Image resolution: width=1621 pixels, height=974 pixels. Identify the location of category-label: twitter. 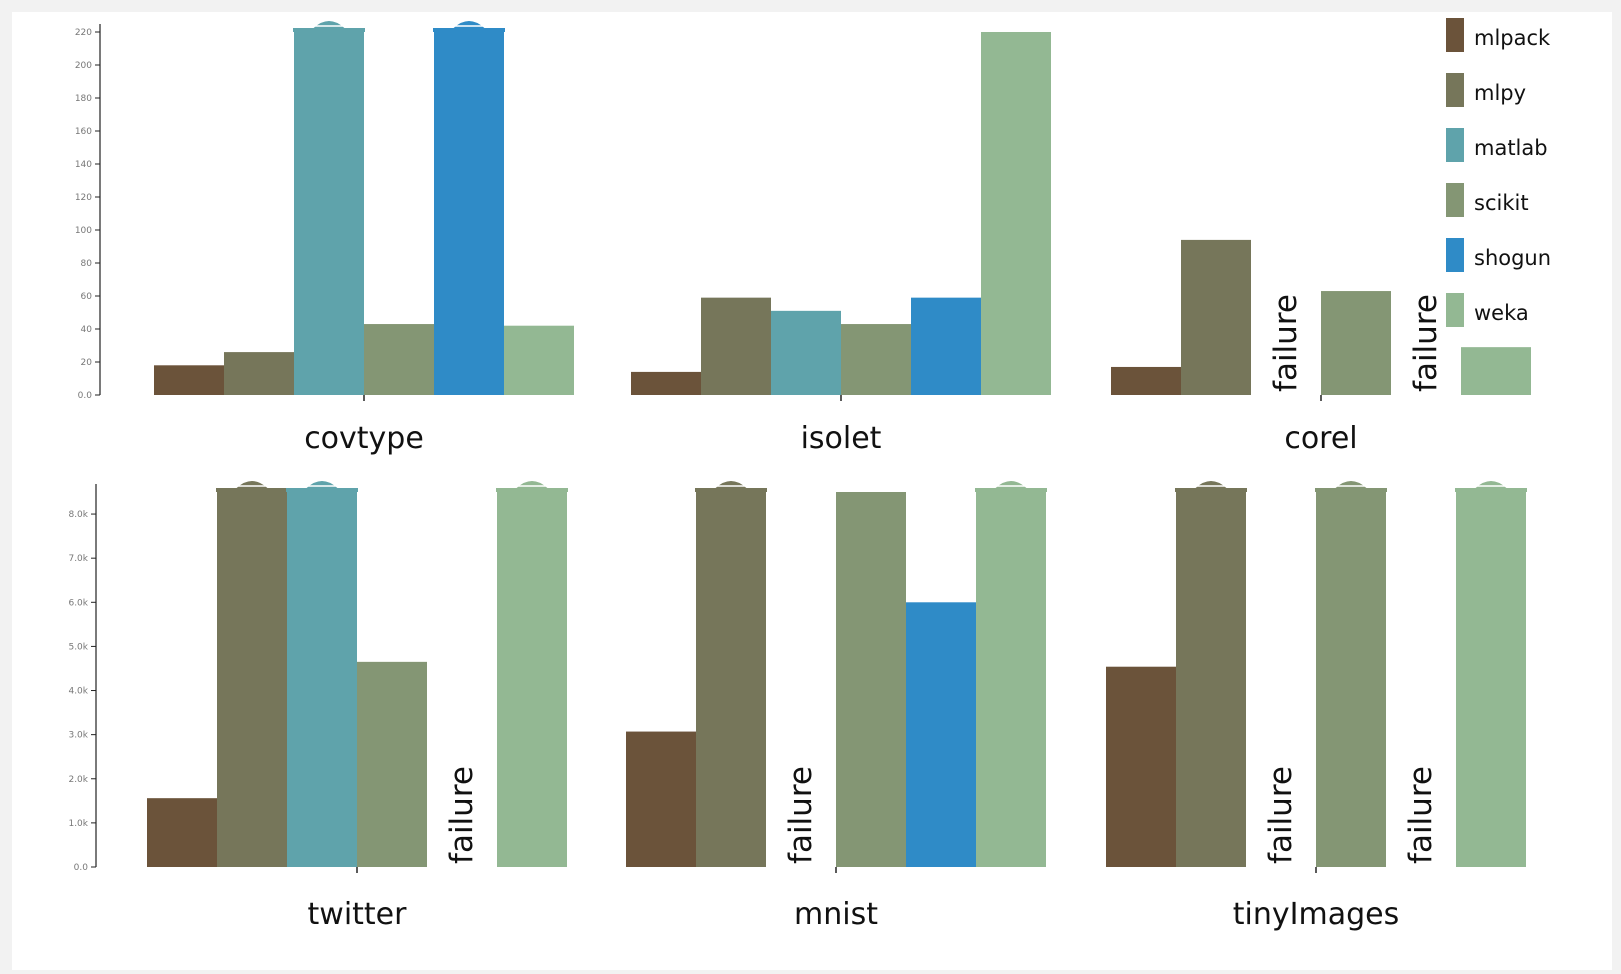
(358, 914).